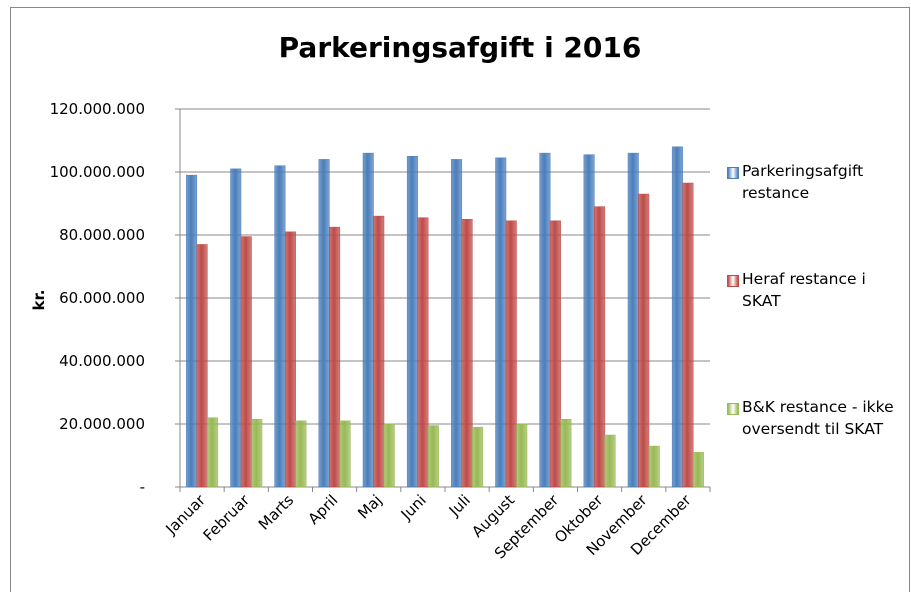 The image size is (911, 592). Describe the element at coordinates (102, 298) in the screenshot. I see `y-tick-label: 60.000.000` at that location.